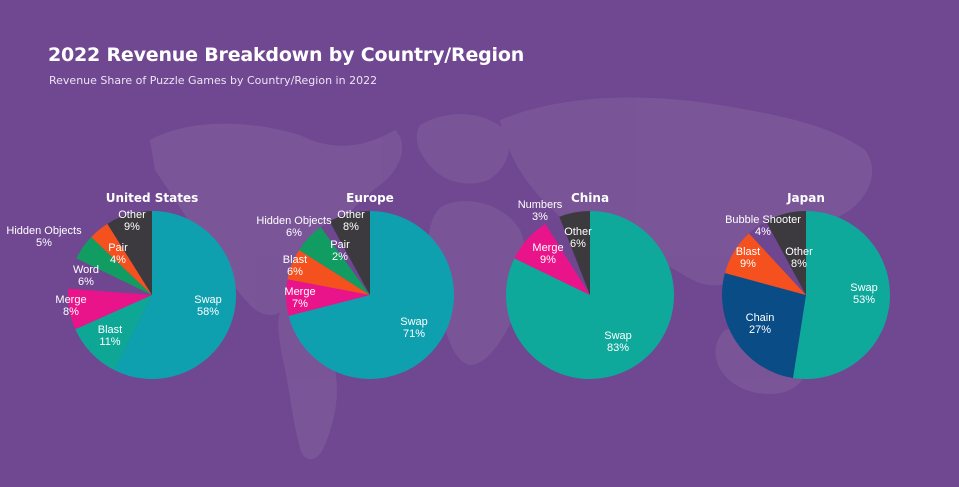 The height and width of the screenshot is (487, 959). Describe the element at coordinates (118, 260) in the screenshot. I see `slice-value-pair: 4%` at that location.